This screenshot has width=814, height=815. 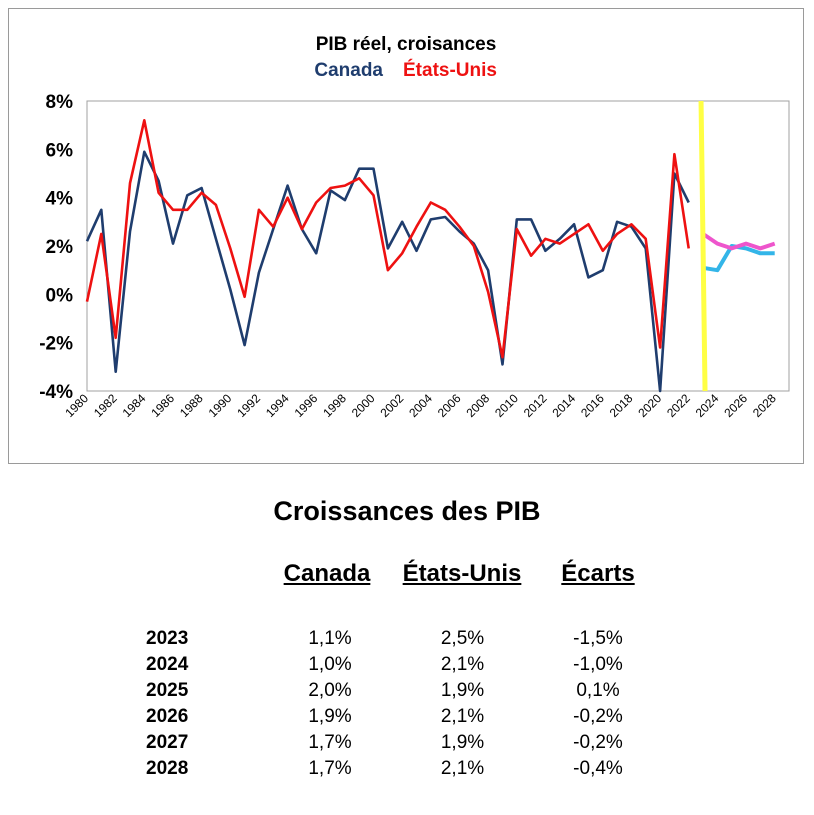 What do you see at coordinates (167, 742) in the screenshot?
I see `row-year: 2027` at bounding box center [167, 742].